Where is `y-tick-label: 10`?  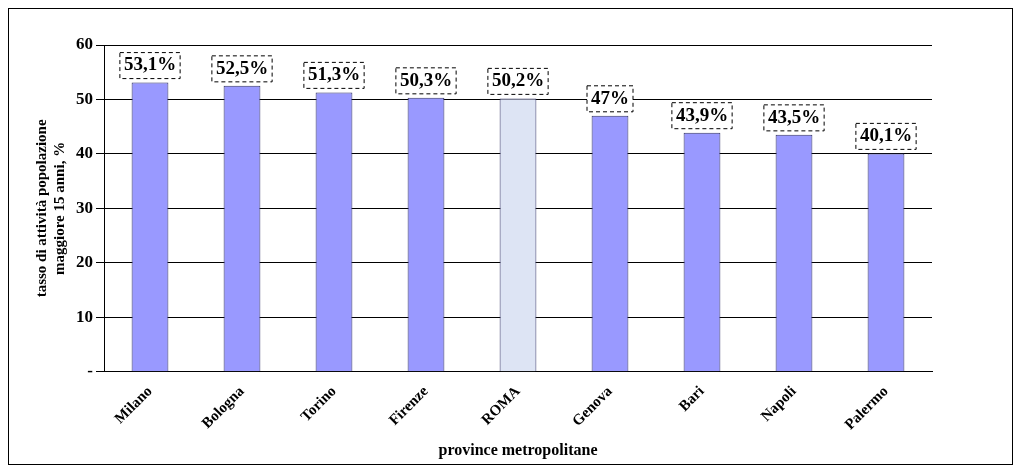
y-tick-label: 10 is located at coordinates (84, 316).